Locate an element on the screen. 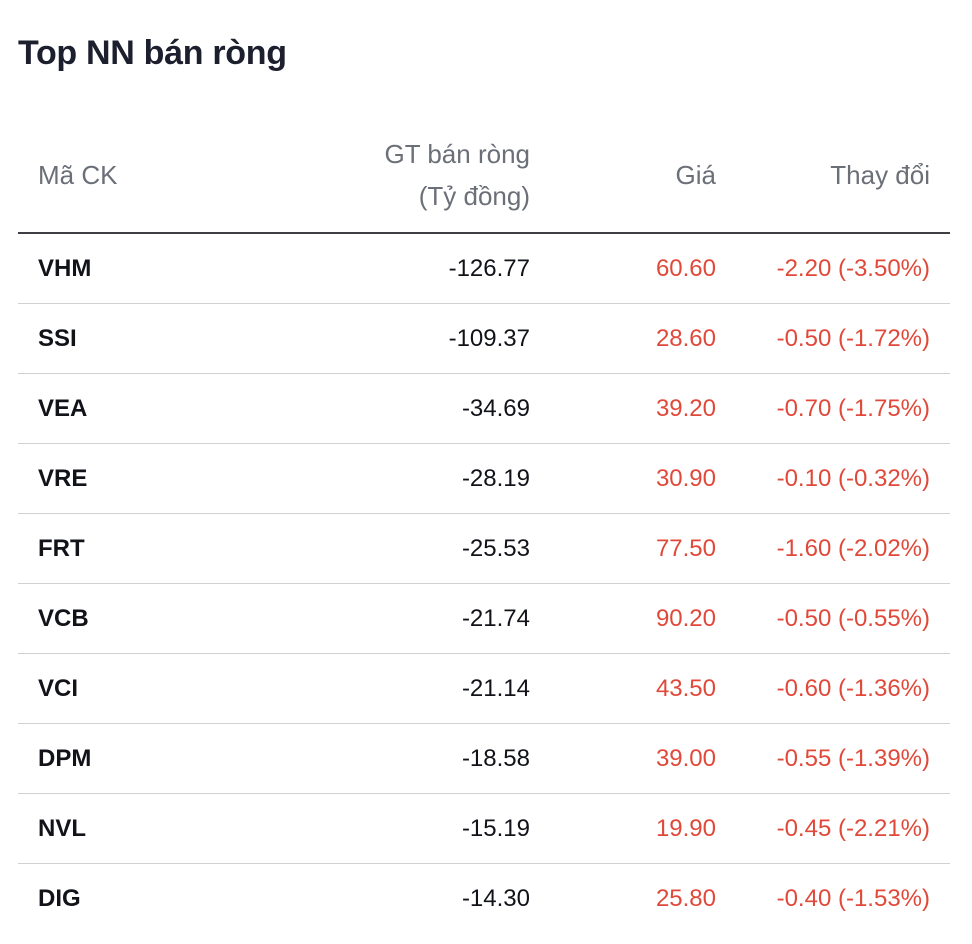  symbol-cell: VRE is located at coordinates (124, 478).